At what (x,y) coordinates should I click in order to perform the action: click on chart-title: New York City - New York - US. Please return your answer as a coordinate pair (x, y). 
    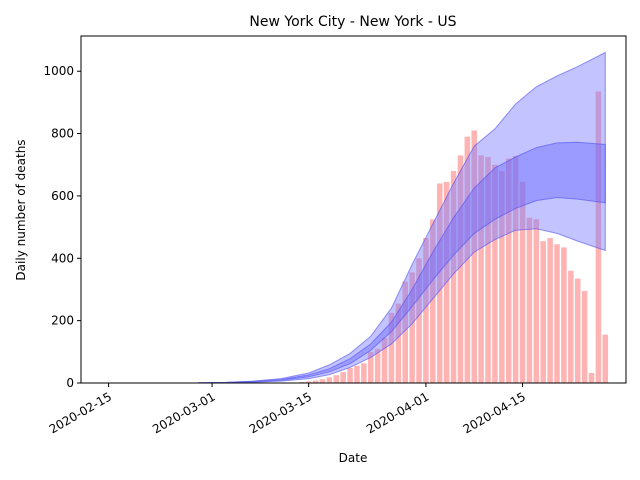
    Looking at the image, I should click on (352, 22).